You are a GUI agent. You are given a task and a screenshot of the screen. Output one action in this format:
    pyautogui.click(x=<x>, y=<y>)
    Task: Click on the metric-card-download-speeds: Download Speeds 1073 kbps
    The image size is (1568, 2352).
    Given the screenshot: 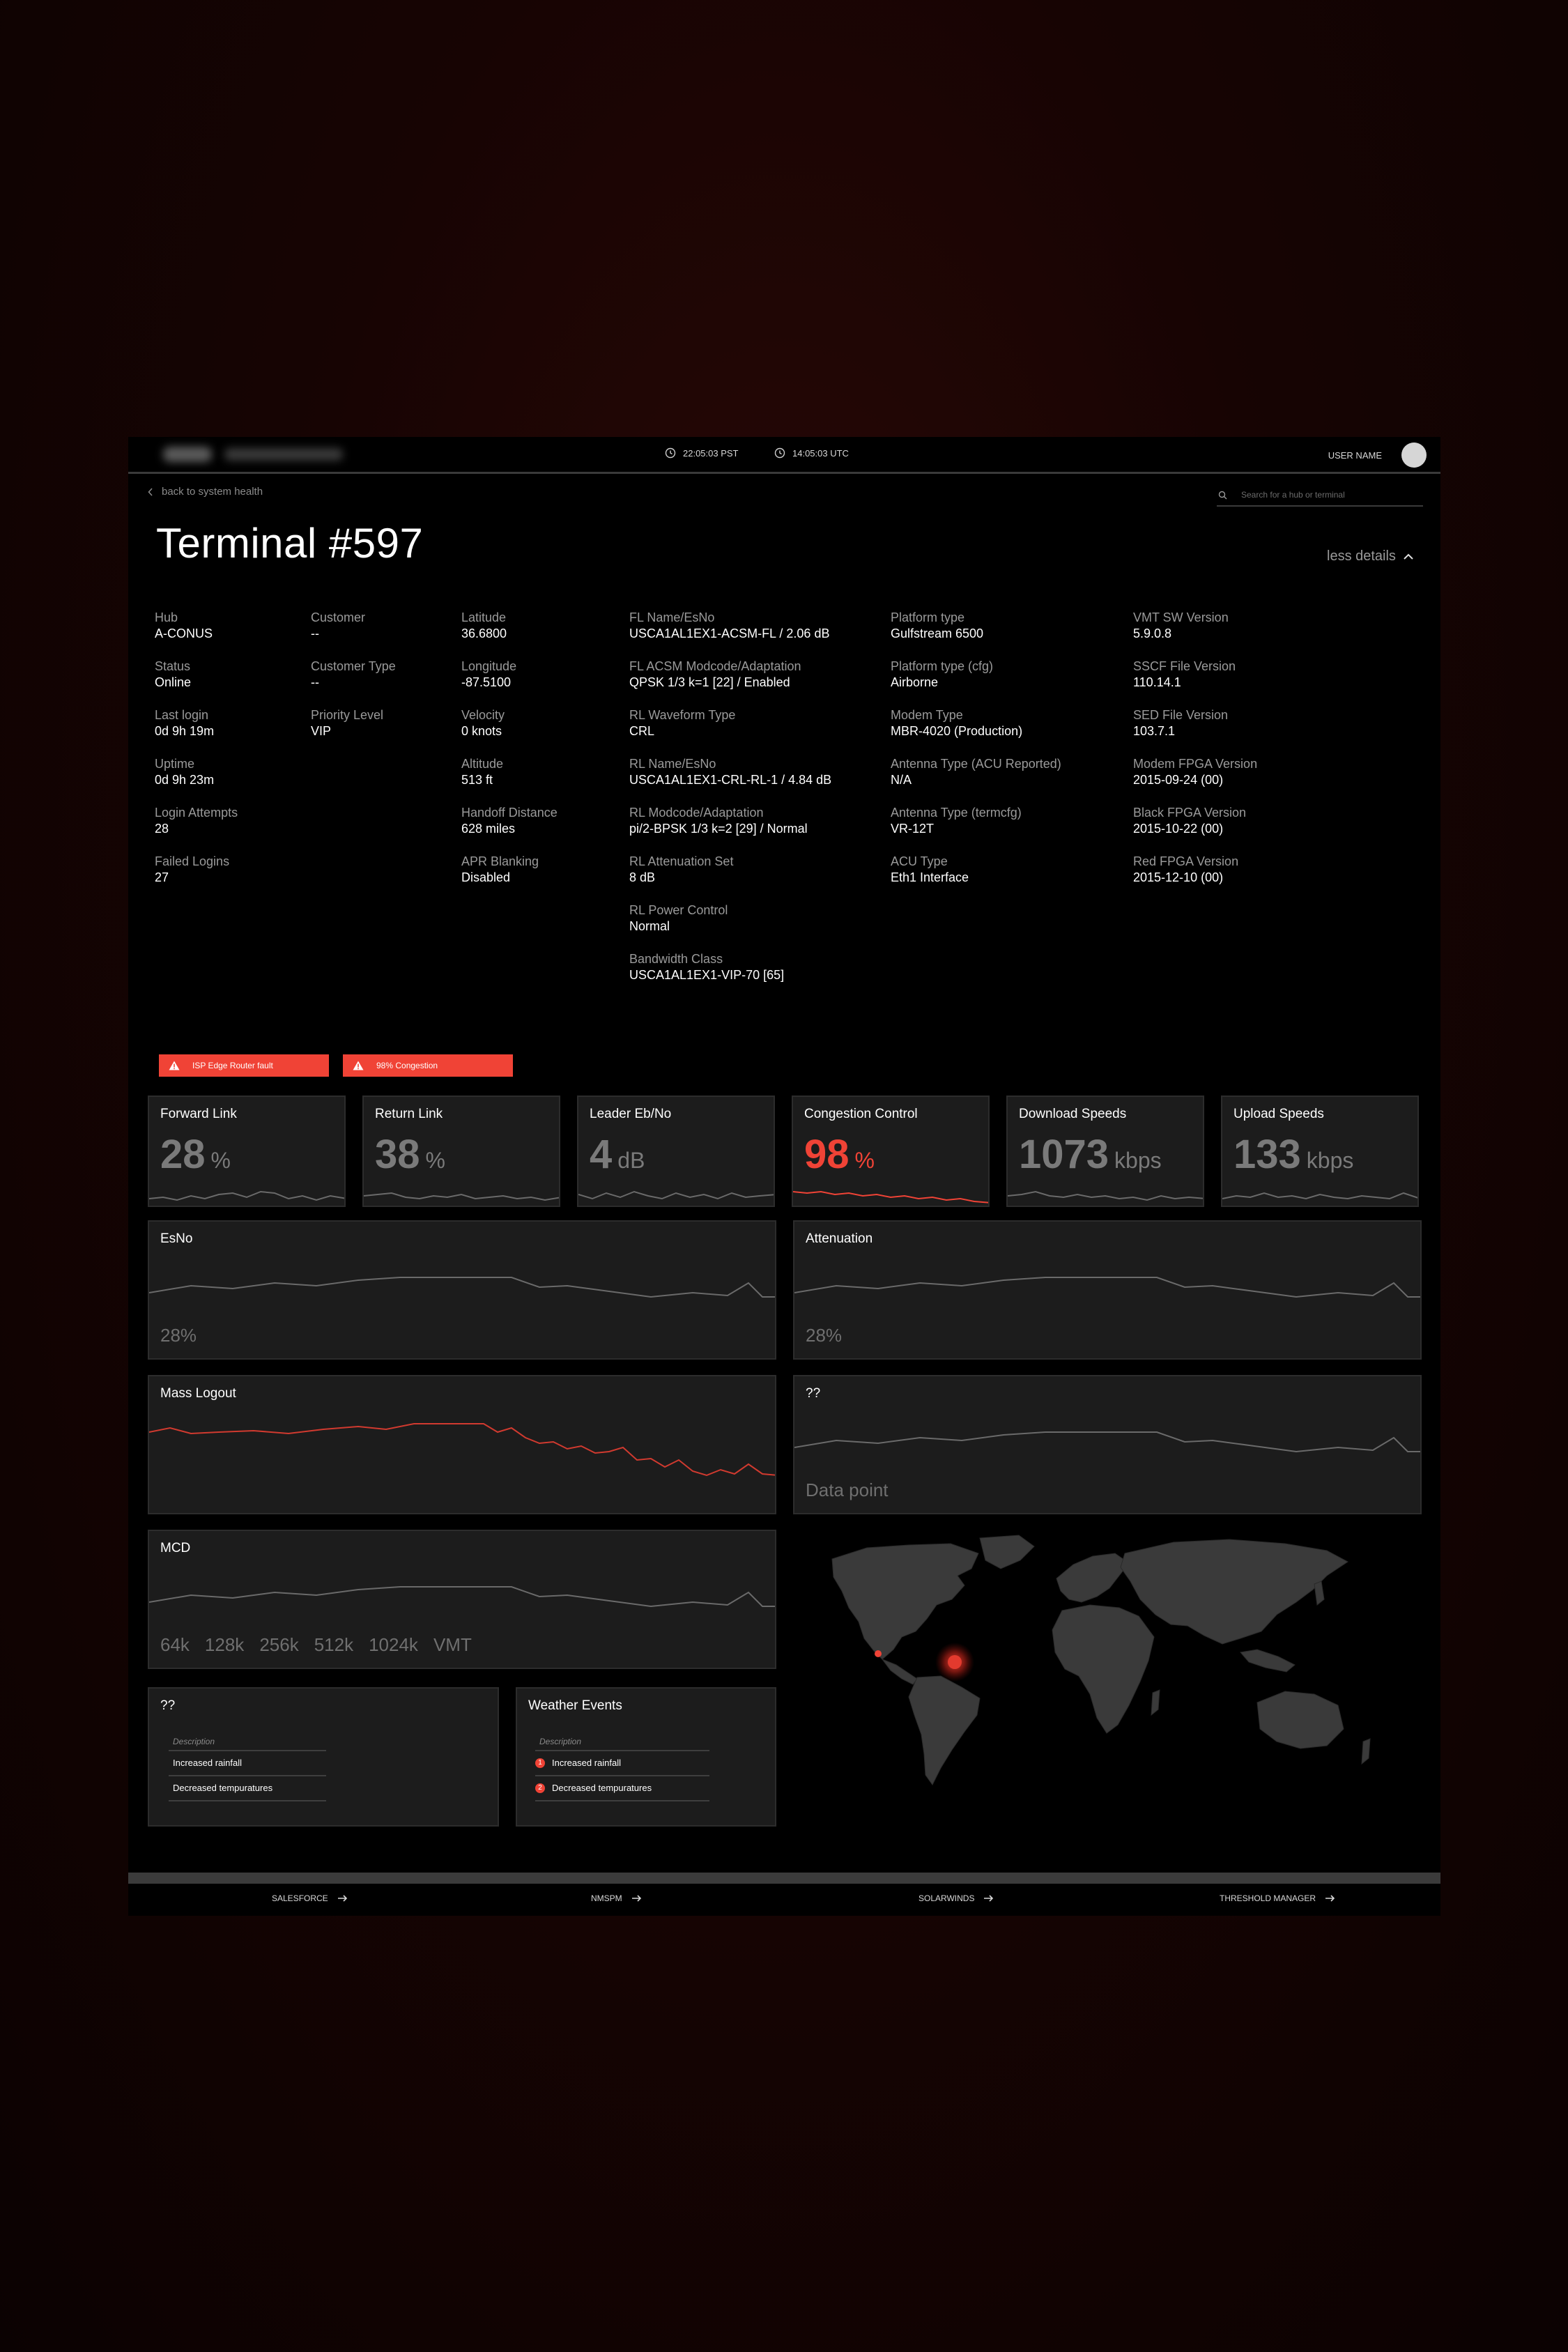 What is the action you would take?
    pyautogui.click(x=1105, y=1151)
    